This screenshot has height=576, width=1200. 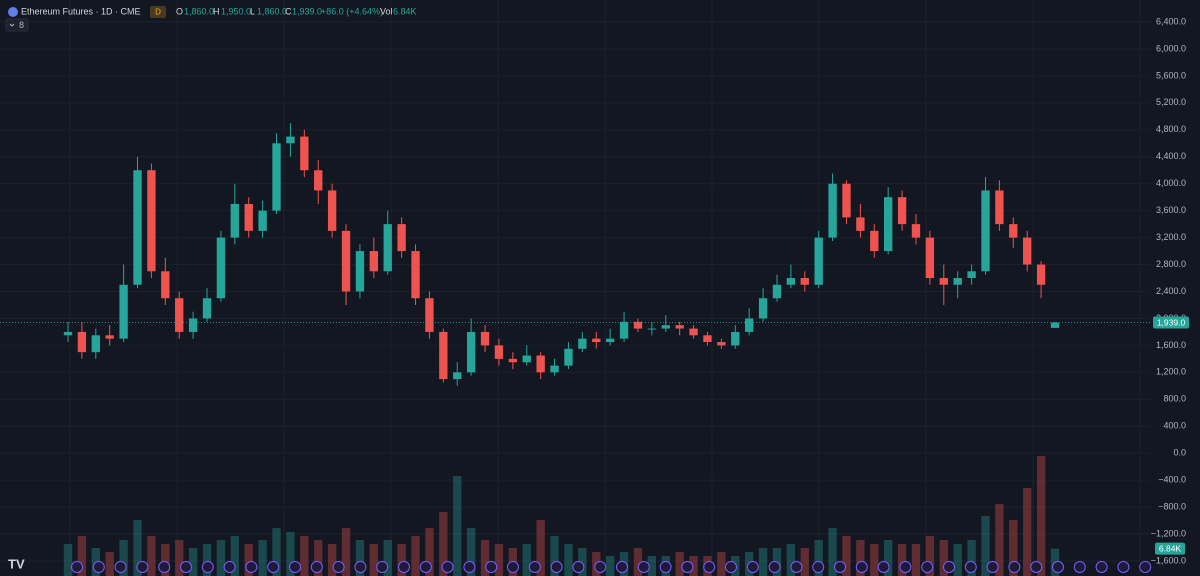 What do you see at coordinates (252, 11) in the screenshot?
I see `l-key: L` at bounding box center [252, 11].